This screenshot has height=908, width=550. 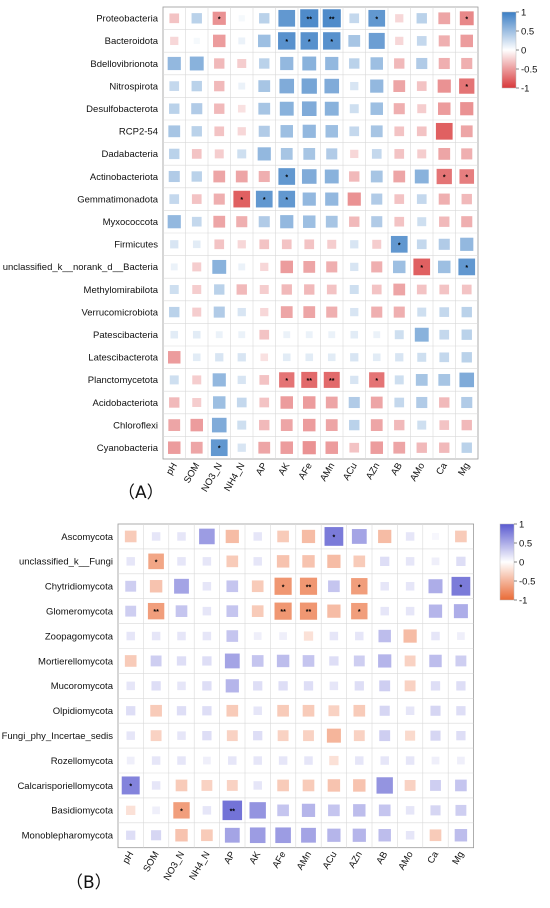 What do you see at coordinates (234, 477) in the screenshot?
I see `column-label: NH4_N` at bounding box center [234, 477].